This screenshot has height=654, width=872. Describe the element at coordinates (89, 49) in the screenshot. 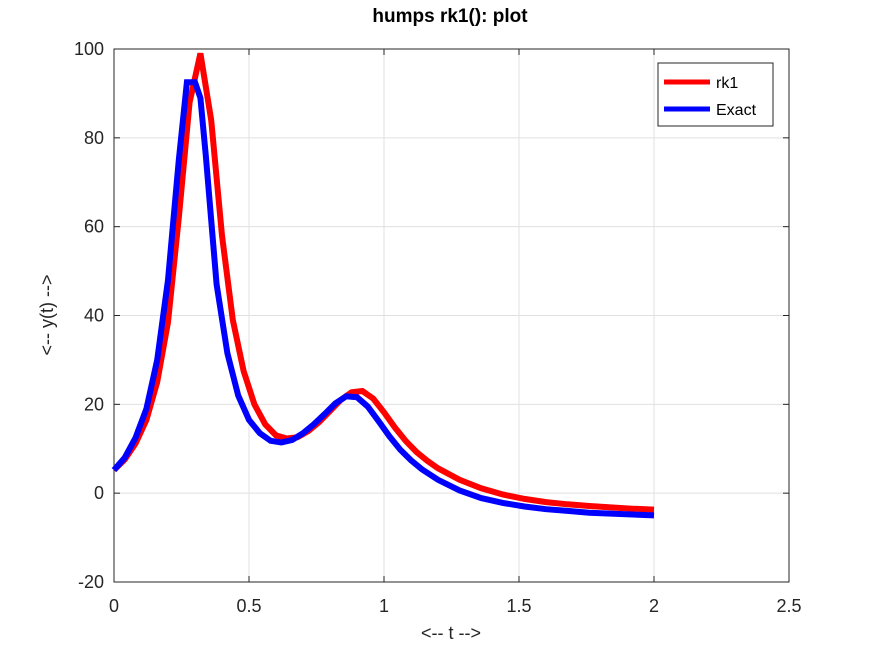

I see `y-tick-label: 100` at that location.